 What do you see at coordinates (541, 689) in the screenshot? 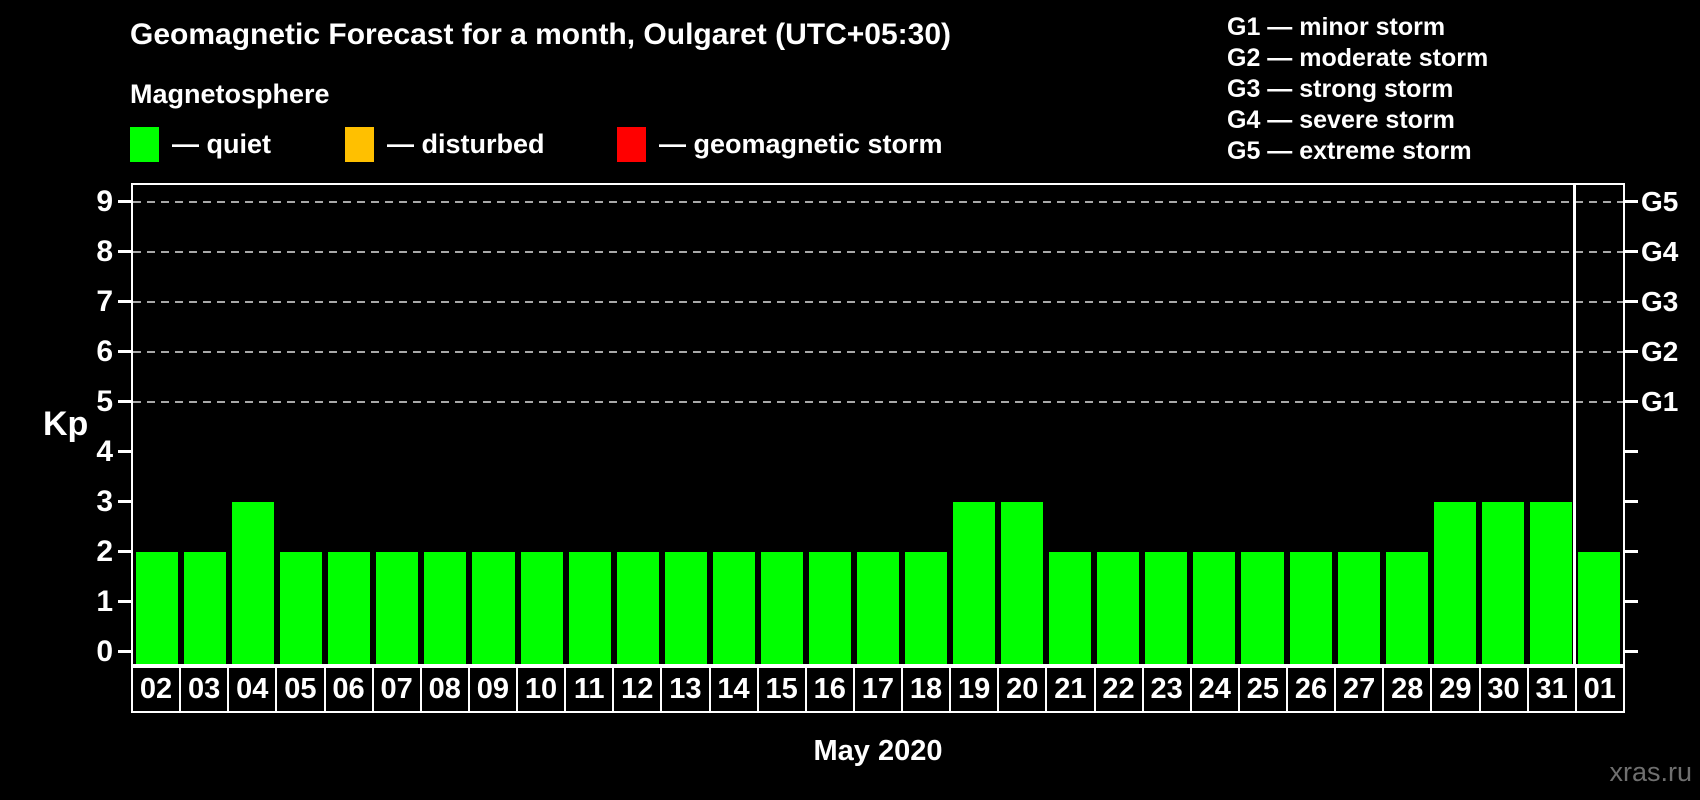
I see `date-cell-10: 10` at bounding box center [541, 689].